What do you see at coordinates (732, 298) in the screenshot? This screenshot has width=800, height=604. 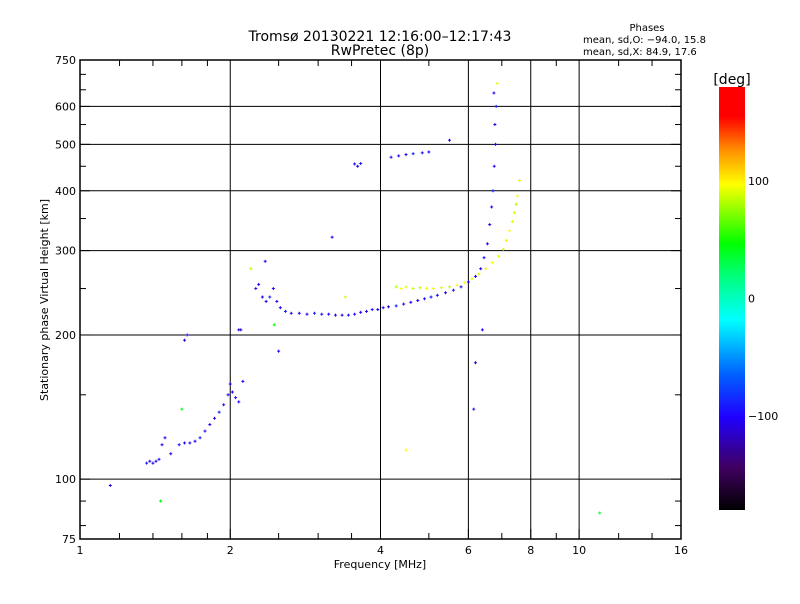 I see `colorbar` at bounding box center [732, 298].